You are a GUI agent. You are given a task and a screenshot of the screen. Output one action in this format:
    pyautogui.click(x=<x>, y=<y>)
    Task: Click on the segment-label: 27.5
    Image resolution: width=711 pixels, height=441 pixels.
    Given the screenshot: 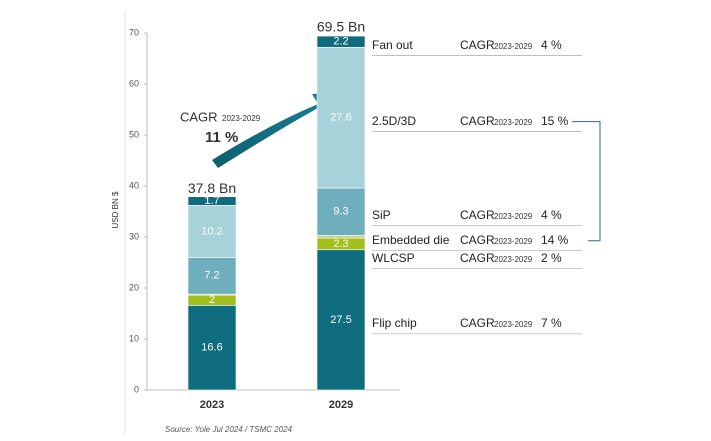 What is the action you would take?
    pyautogui.click(x=340, y=320)
    